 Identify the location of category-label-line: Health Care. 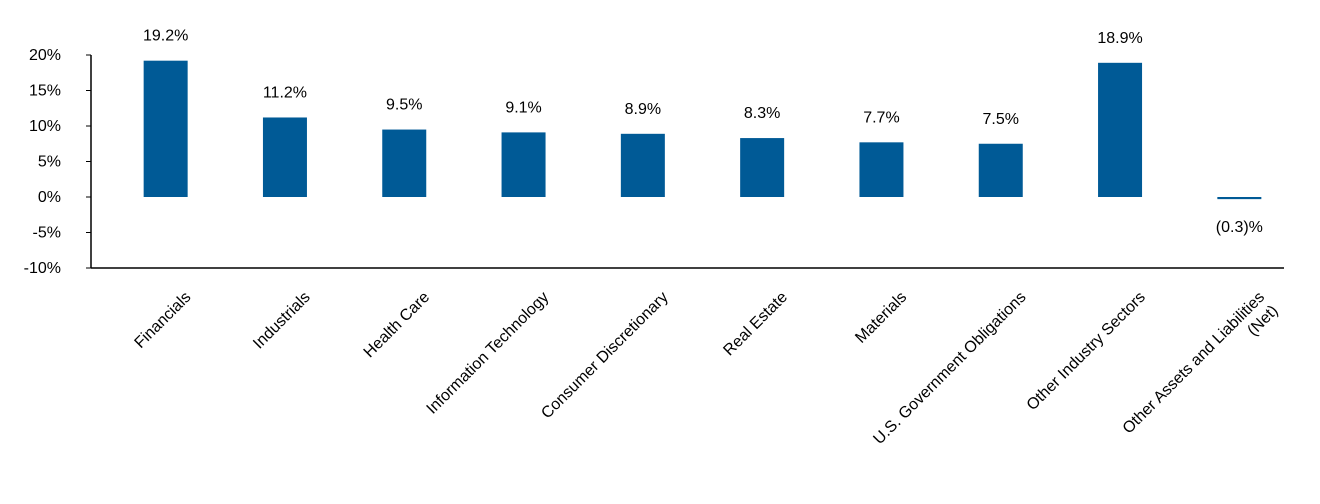
(397, 325).